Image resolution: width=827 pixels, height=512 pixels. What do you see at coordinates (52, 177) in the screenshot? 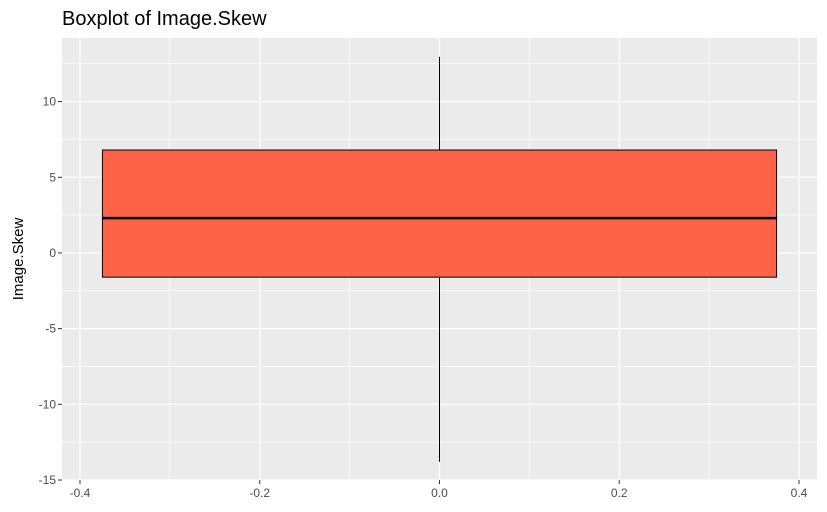
I see `y-tick-label: 5` at bounding box center [52, 177].